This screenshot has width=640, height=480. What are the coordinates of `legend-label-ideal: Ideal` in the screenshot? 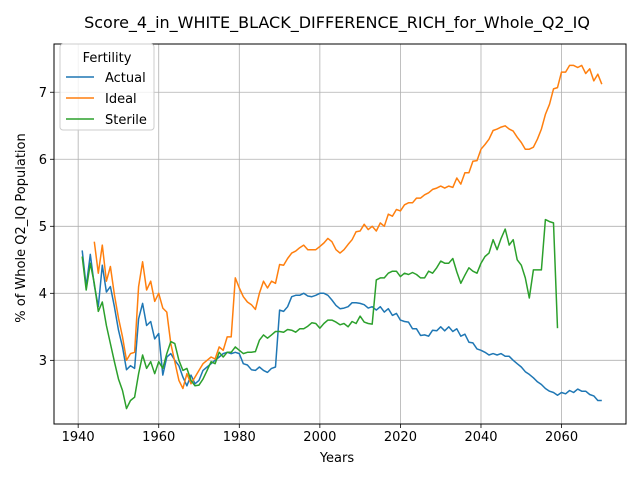 It's located at (121, 99).